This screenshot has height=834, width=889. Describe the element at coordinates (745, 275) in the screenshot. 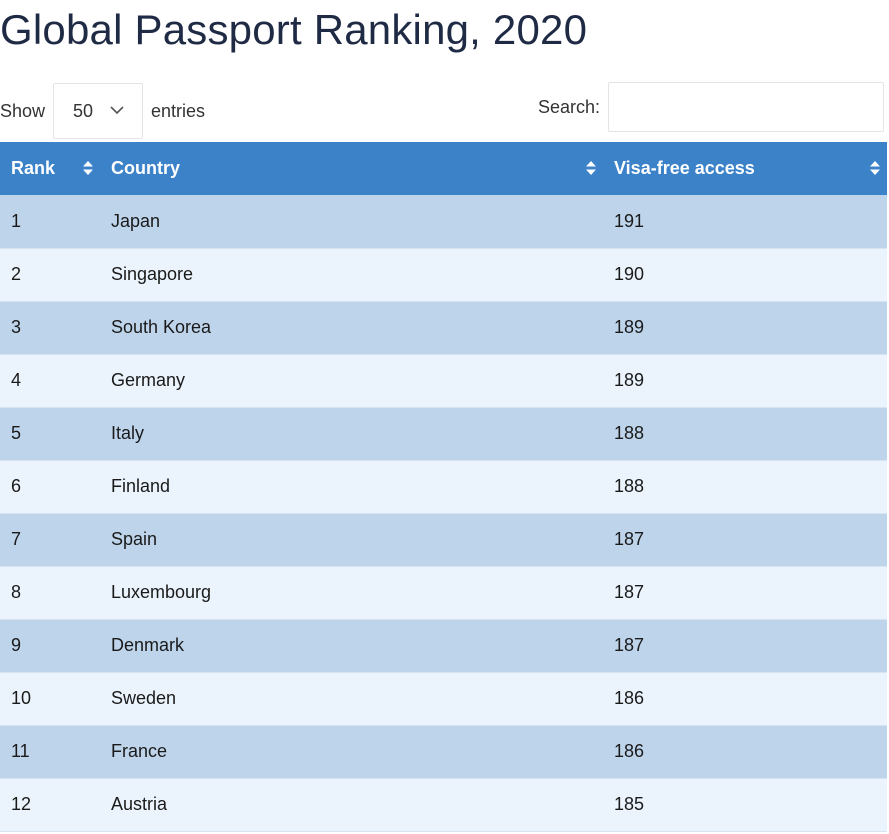

I see `visa-free-cell: 190` at that location.